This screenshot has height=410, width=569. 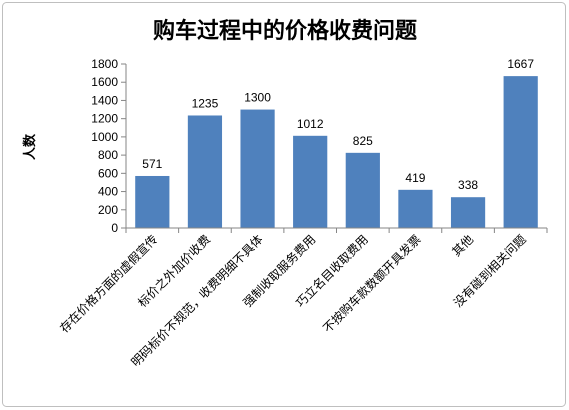 What do you see at coordinates (363, 141) in the screenshot?
I see `data-label: 825` at bounding box center [363, 141].